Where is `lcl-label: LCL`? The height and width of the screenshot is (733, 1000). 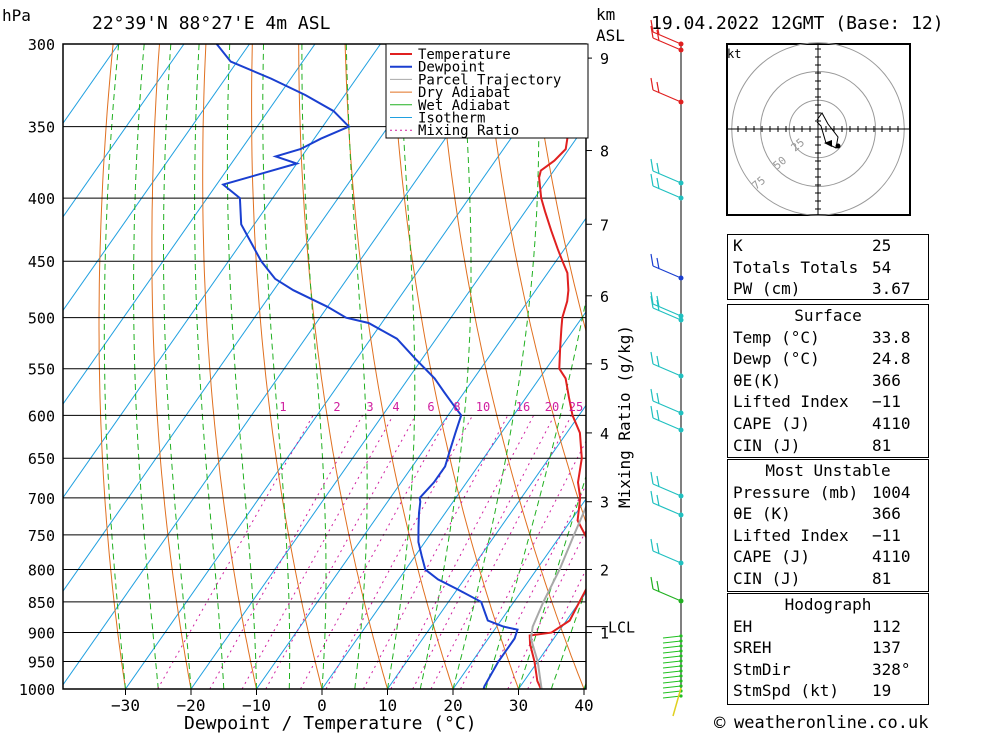 lcl-label: LCL is located at coordinates (621, 628).